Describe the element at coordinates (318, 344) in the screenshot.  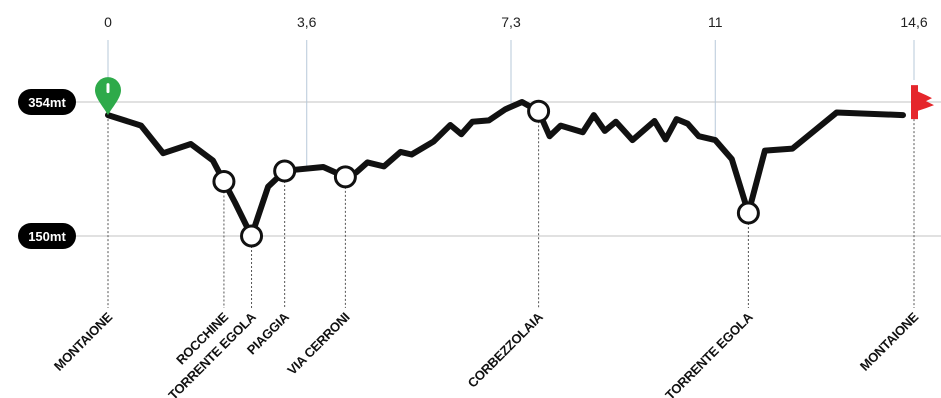
I see `waypoint-label: VIA CERRONI` at that location.